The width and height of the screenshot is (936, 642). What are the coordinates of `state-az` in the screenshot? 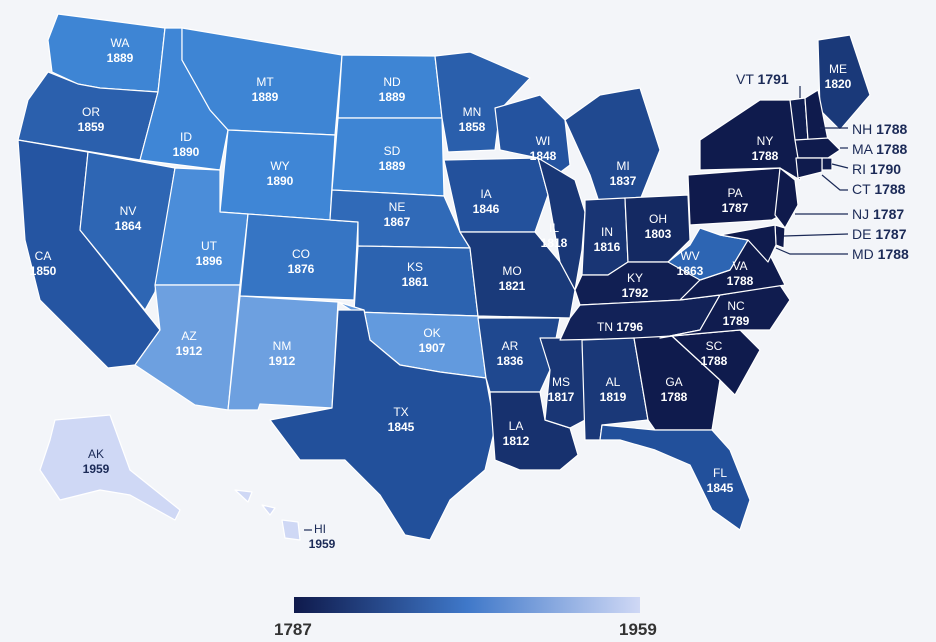 It's located at (187, 347).